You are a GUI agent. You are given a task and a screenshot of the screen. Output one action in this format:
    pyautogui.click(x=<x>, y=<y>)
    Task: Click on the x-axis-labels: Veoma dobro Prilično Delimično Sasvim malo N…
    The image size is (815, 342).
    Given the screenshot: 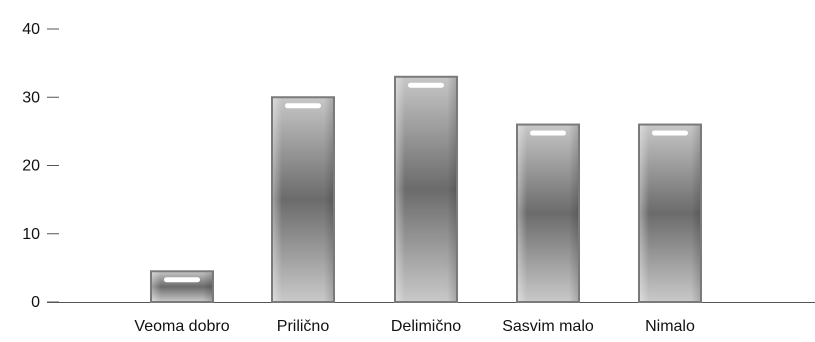 What is the action you would take?
    pyautogui.click(x=414, y=326)
    